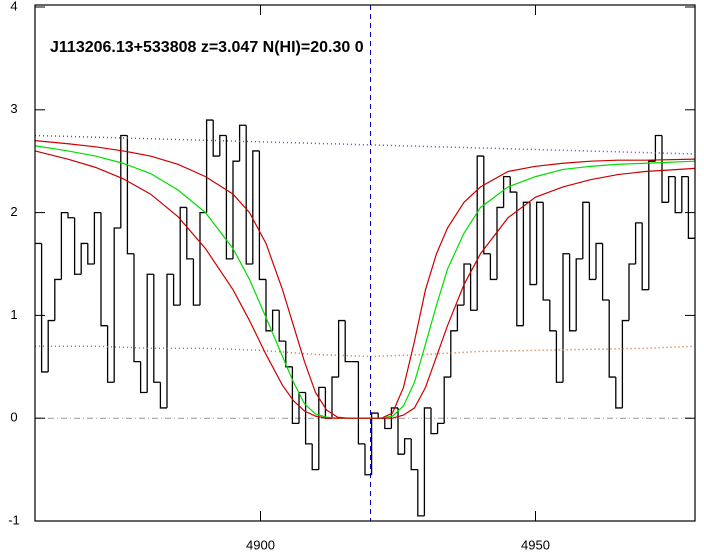  I want to click on x-tick-label: 4950, so click(535, 544).